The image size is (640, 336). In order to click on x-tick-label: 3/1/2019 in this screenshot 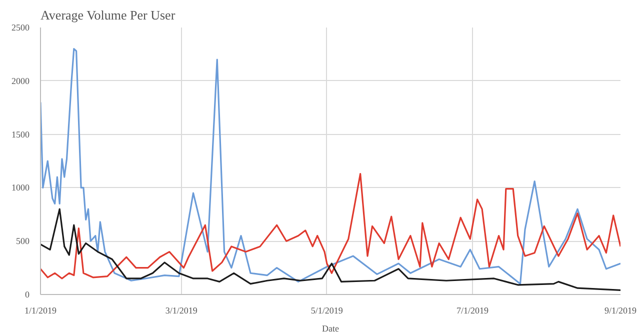, I will do `click(181, 311)`.